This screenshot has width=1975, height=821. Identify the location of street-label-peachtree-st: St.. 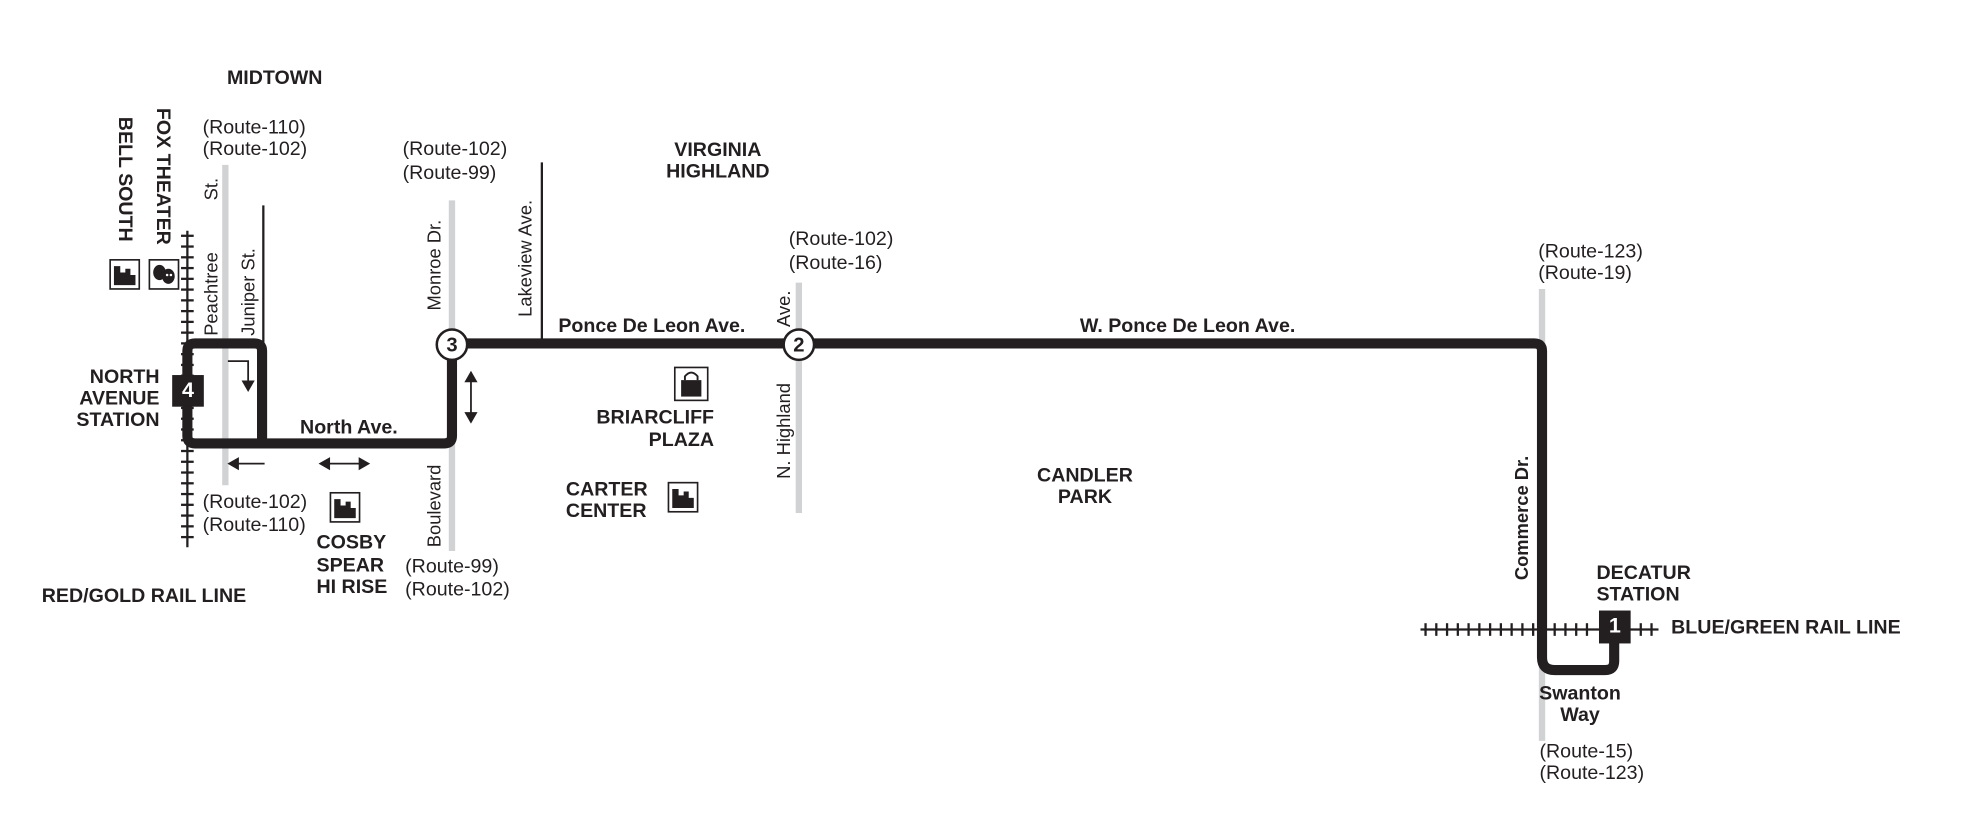
(211, 189).